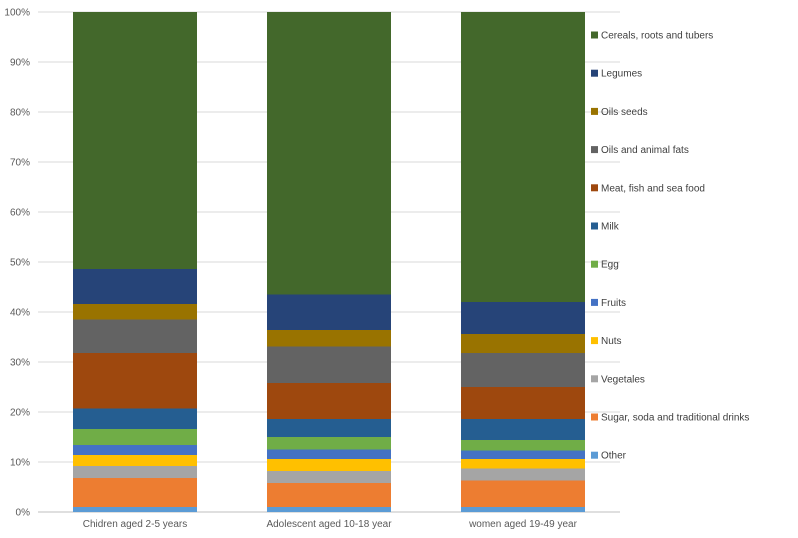 This screenshot has height=538, width=798. What do you see at coordinates (645, 150) in the screenshot?
I see `legend-label: Oils and animal fats` at bounding box center [645, 150].